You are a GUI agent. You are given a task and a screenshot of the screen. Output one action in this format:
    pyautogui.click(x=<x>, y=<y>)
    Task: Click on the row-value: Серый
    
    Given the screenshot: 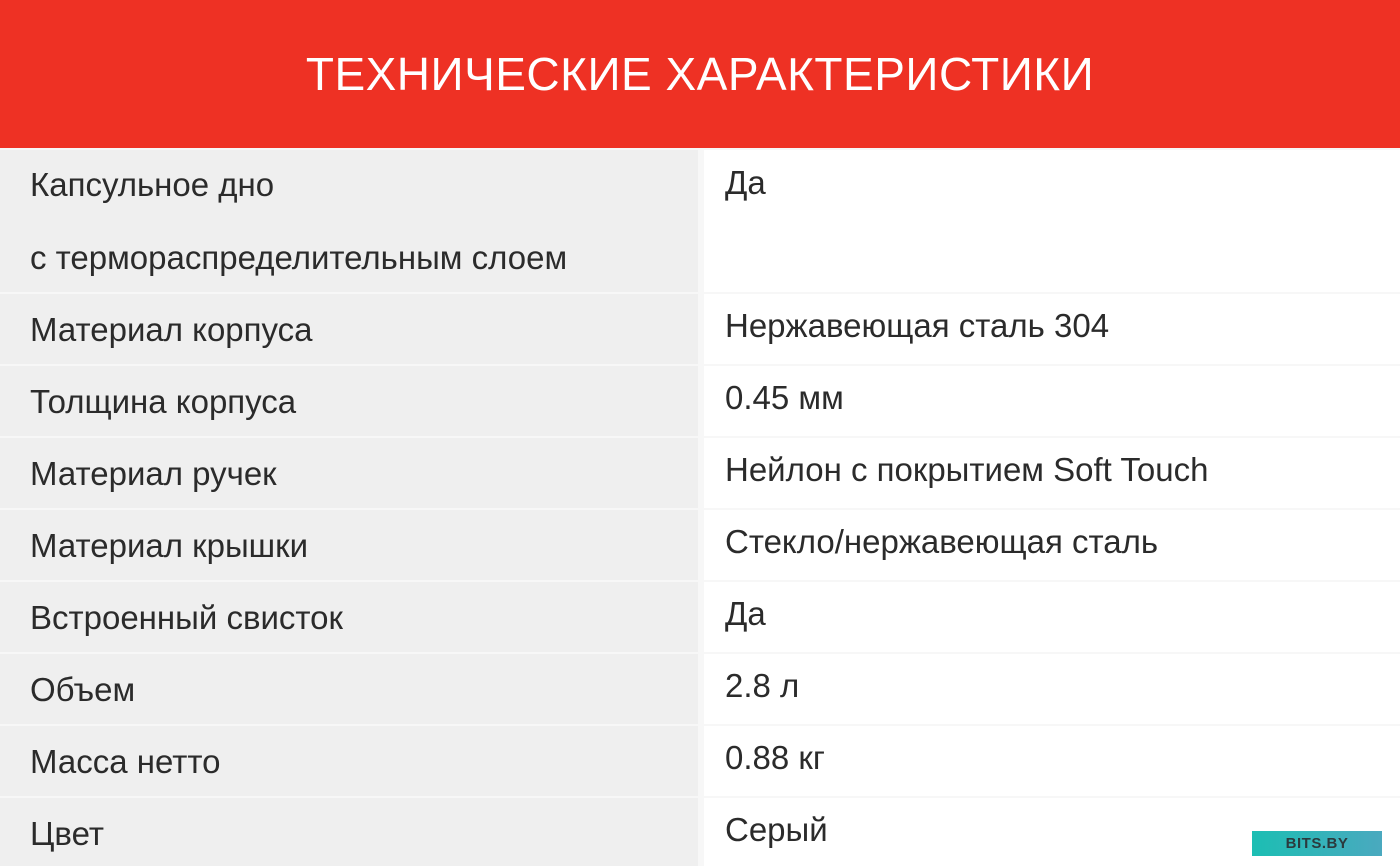 What is the action you would take?
    pyautogui.click(x=776, y=829)
    